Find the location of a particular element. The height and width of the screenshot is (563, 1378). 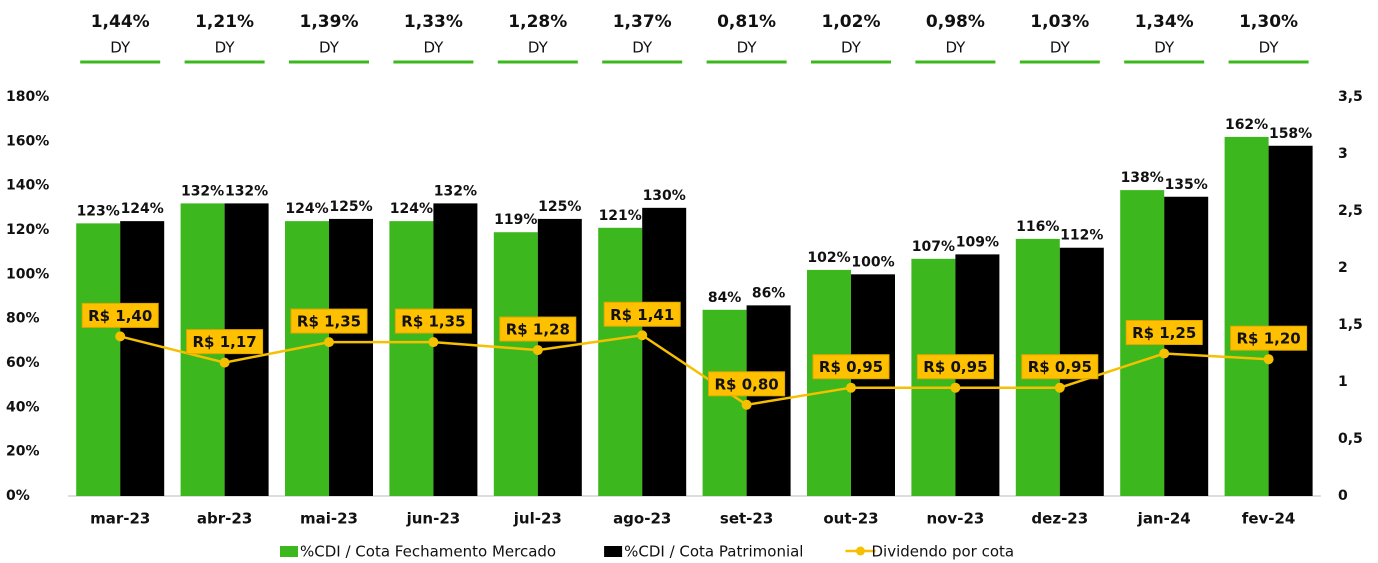

line-label: R$ 1,40 is located at coordinates (120, 316).